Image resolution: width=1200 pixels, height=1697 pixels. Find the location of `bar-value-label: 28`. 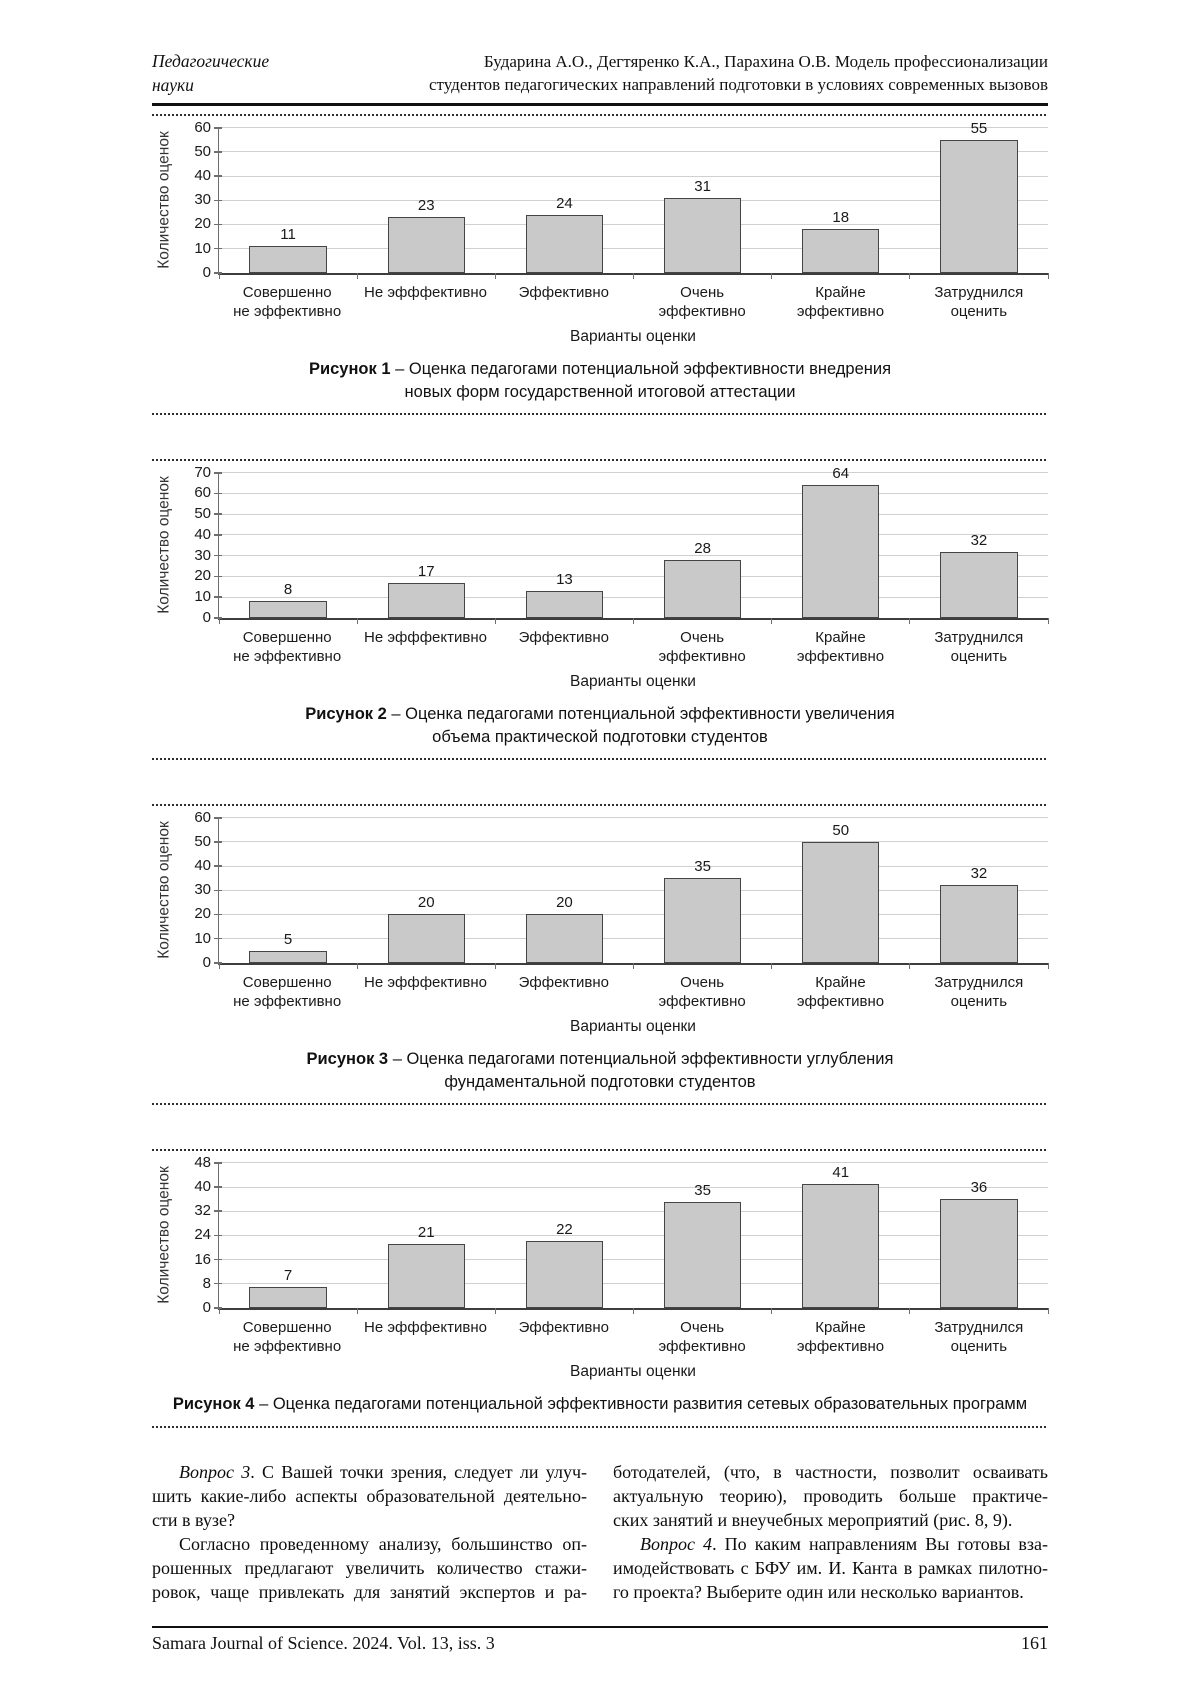

bar-value-label: 28 is located at coordinates (702, 548).